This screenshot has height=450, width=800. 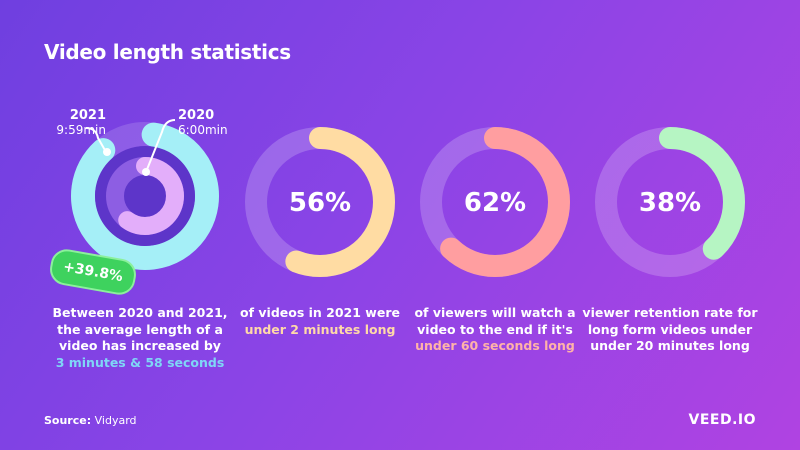 What do you see at coordinates (160, 146) in the screenshot?
I see `pointer-2020` at bounding box center [160, 146].